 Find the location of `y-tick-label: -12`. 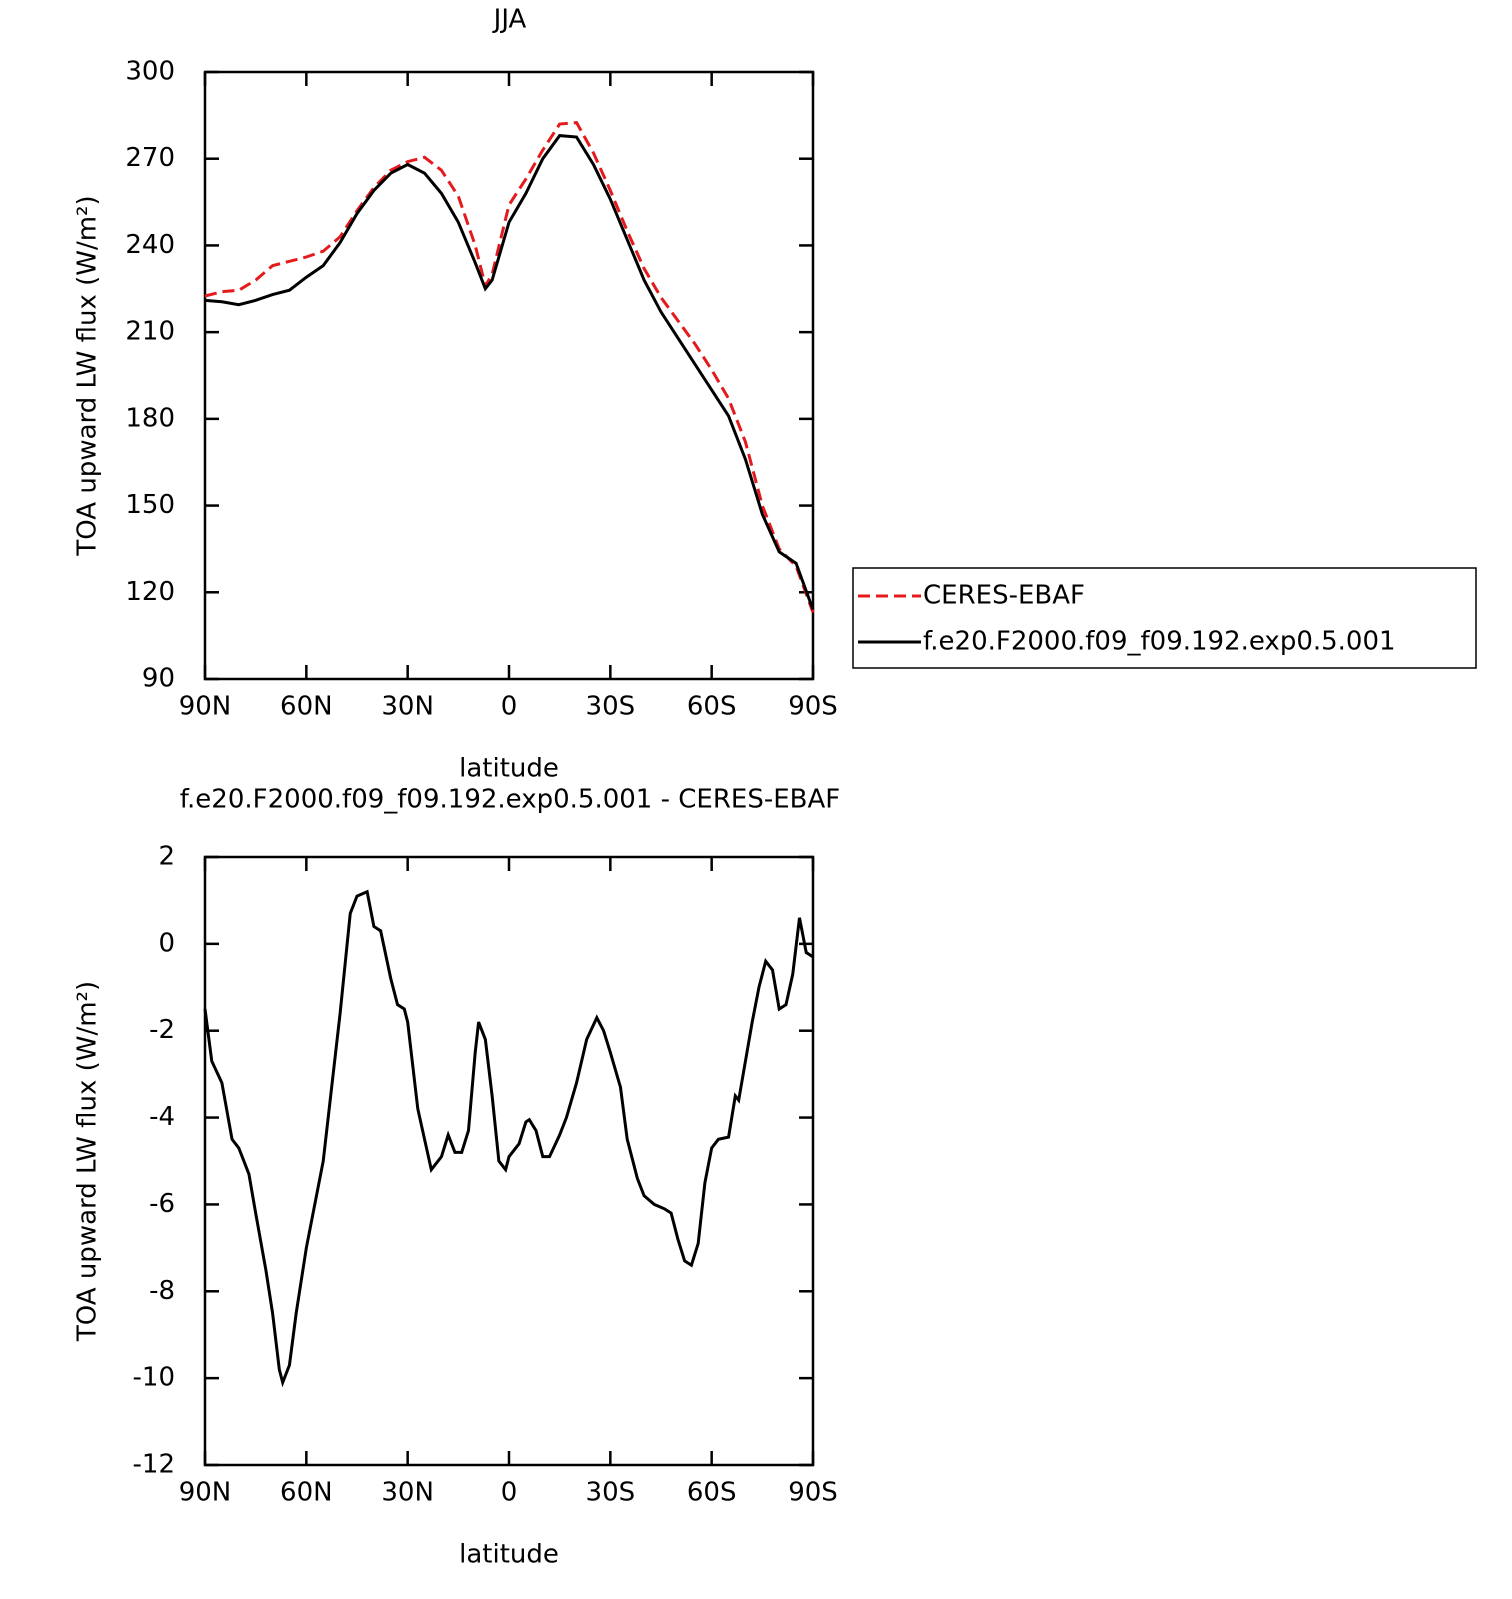

y-tick-label: -12 is located at coordinates (154, 1465).